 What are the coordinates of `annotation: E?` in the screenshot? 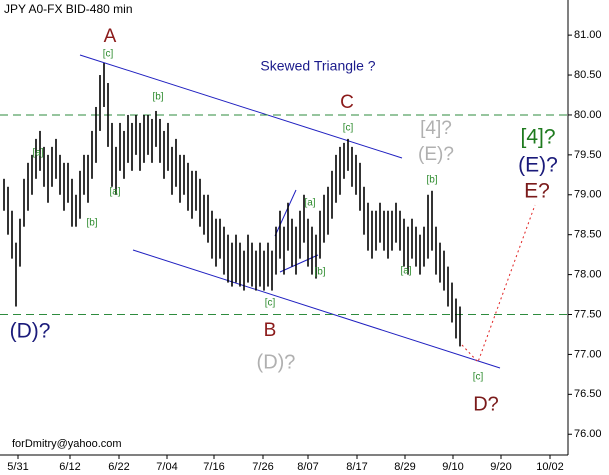 It's located at (537, 191).